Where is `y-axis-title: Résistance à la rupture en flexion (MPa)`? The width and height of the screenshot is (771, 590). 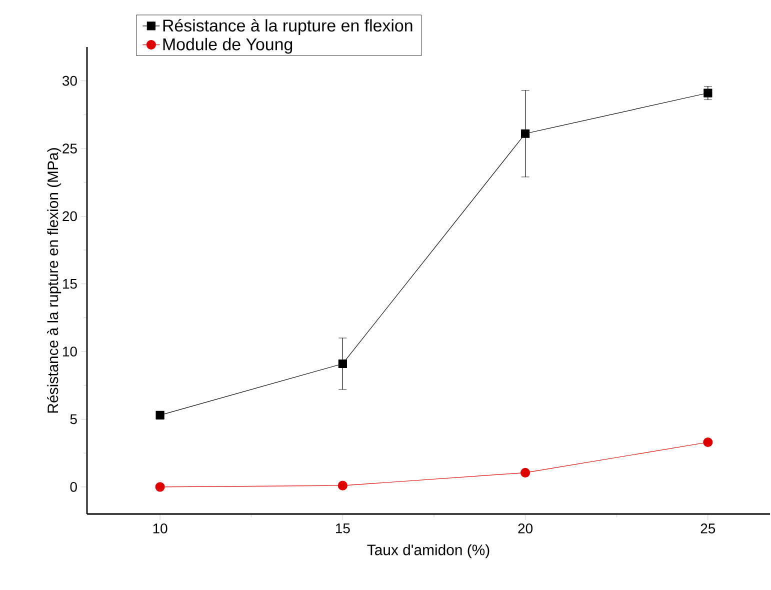
y-axis-title: Résistance à la rupture en flexion (MPa) is located at coordinates (54, 280).